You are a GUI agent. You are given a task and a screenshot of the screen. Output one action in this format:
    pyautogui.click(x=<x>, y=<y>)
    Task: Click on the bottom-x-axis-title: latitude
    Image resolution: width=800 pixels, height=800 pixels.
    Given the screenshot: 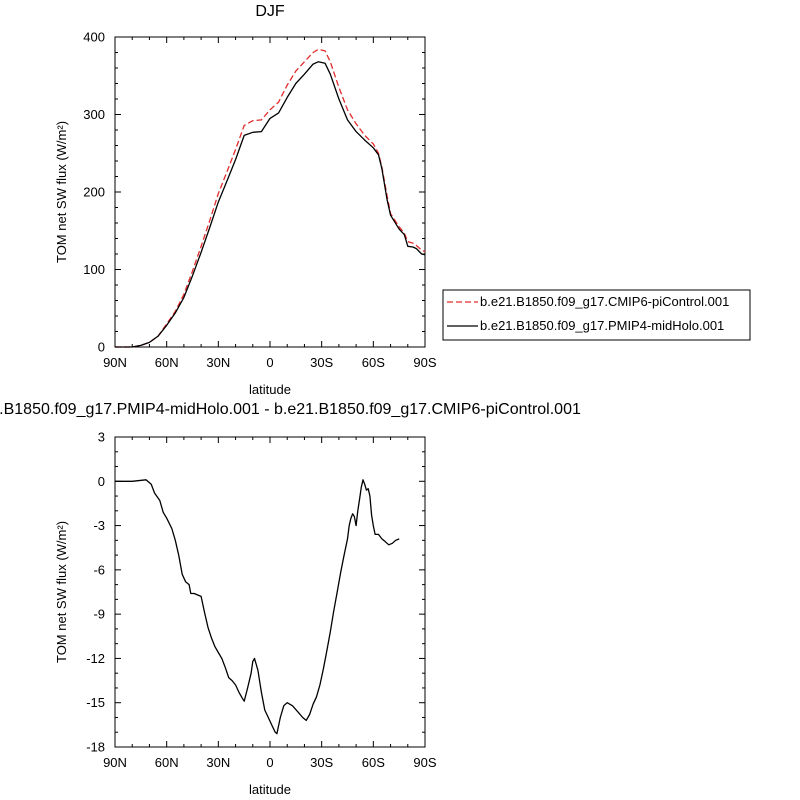 What is the action you would take?
    pyautogui.click(x=270, y=789)
    